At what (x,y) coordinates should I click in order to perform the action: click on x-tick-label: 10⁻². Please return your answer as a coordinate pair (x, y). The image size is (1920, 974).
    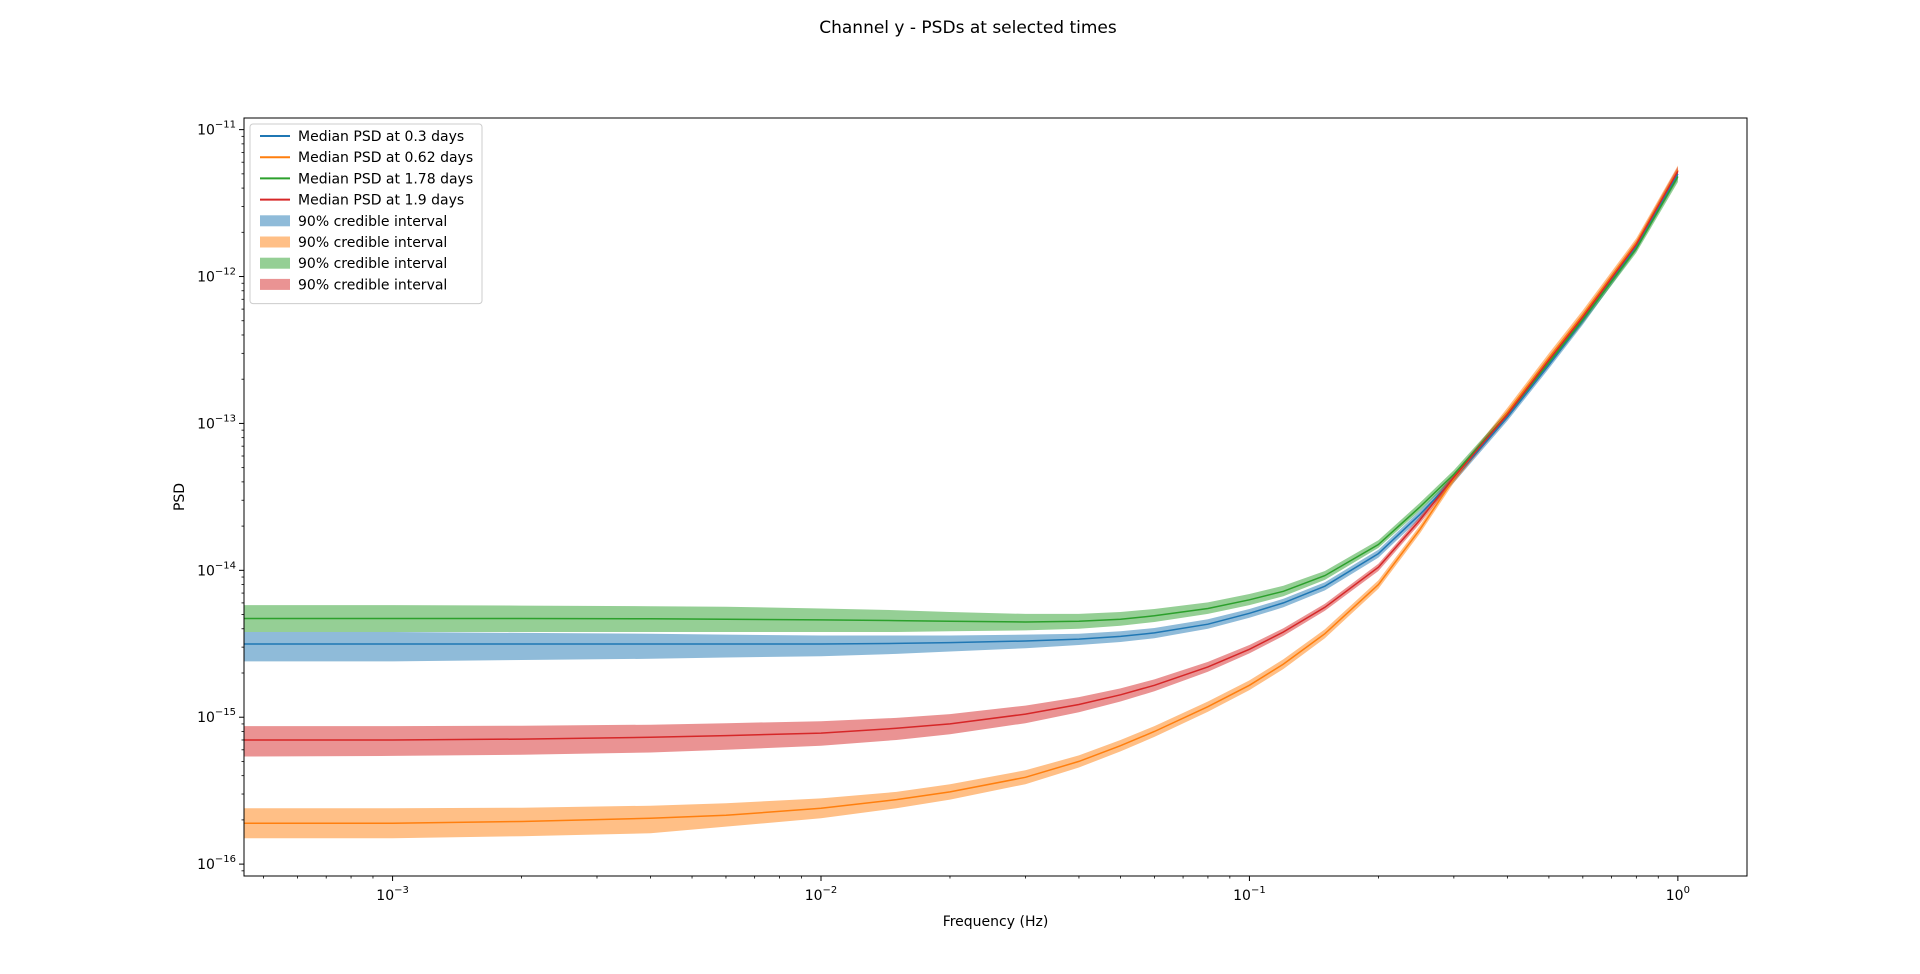
    Looking at the image, I should click on (821, 894).